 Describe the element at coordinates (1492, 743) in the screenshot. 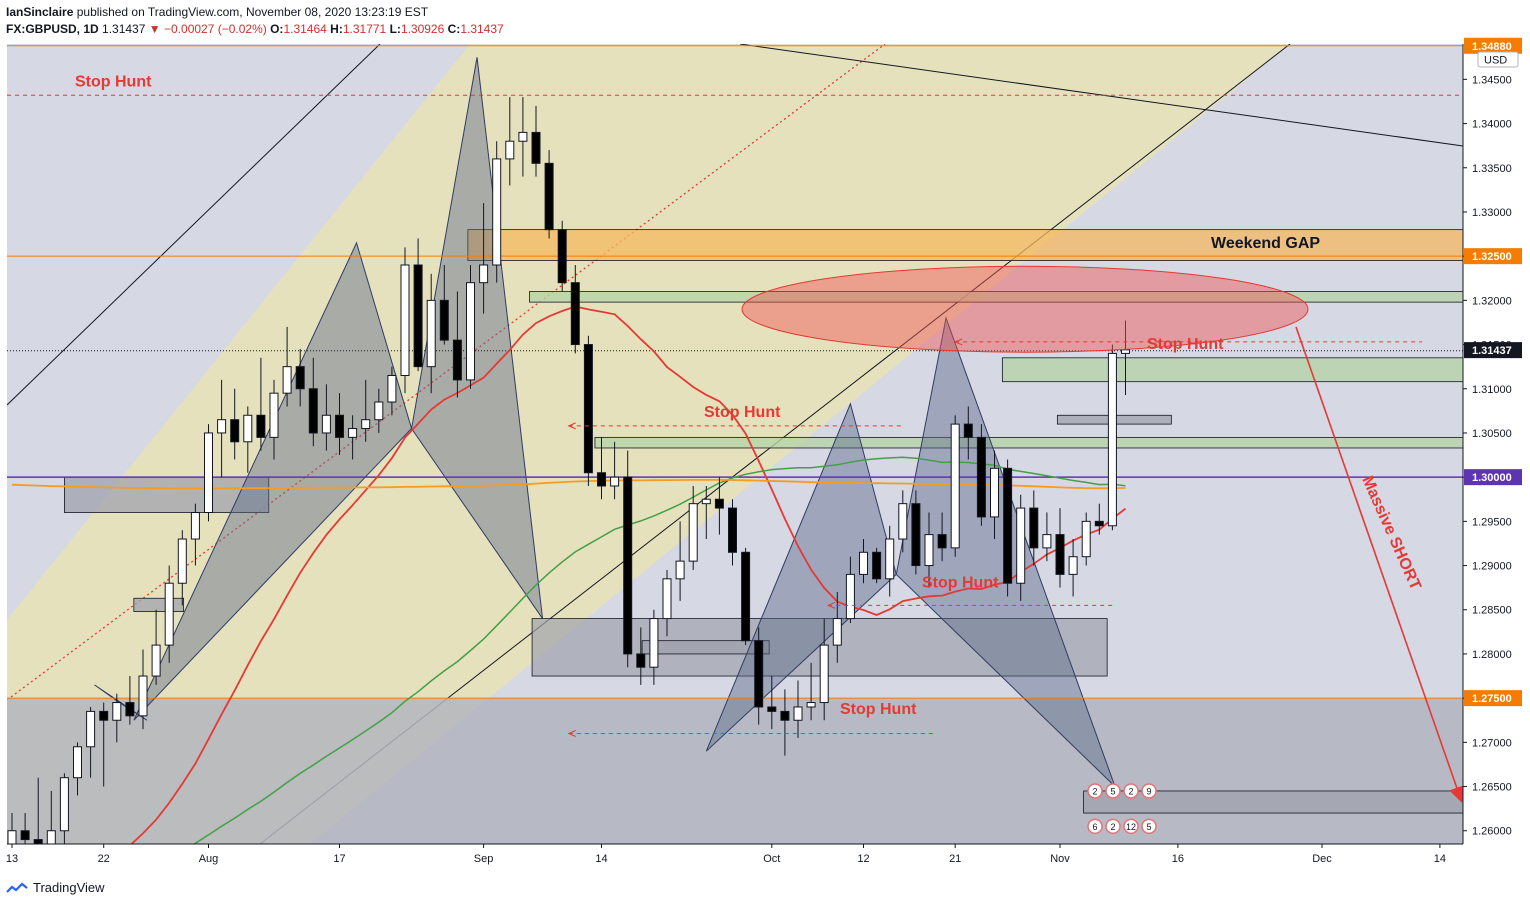

I see `price-tick-label: 1.27000` at that location.